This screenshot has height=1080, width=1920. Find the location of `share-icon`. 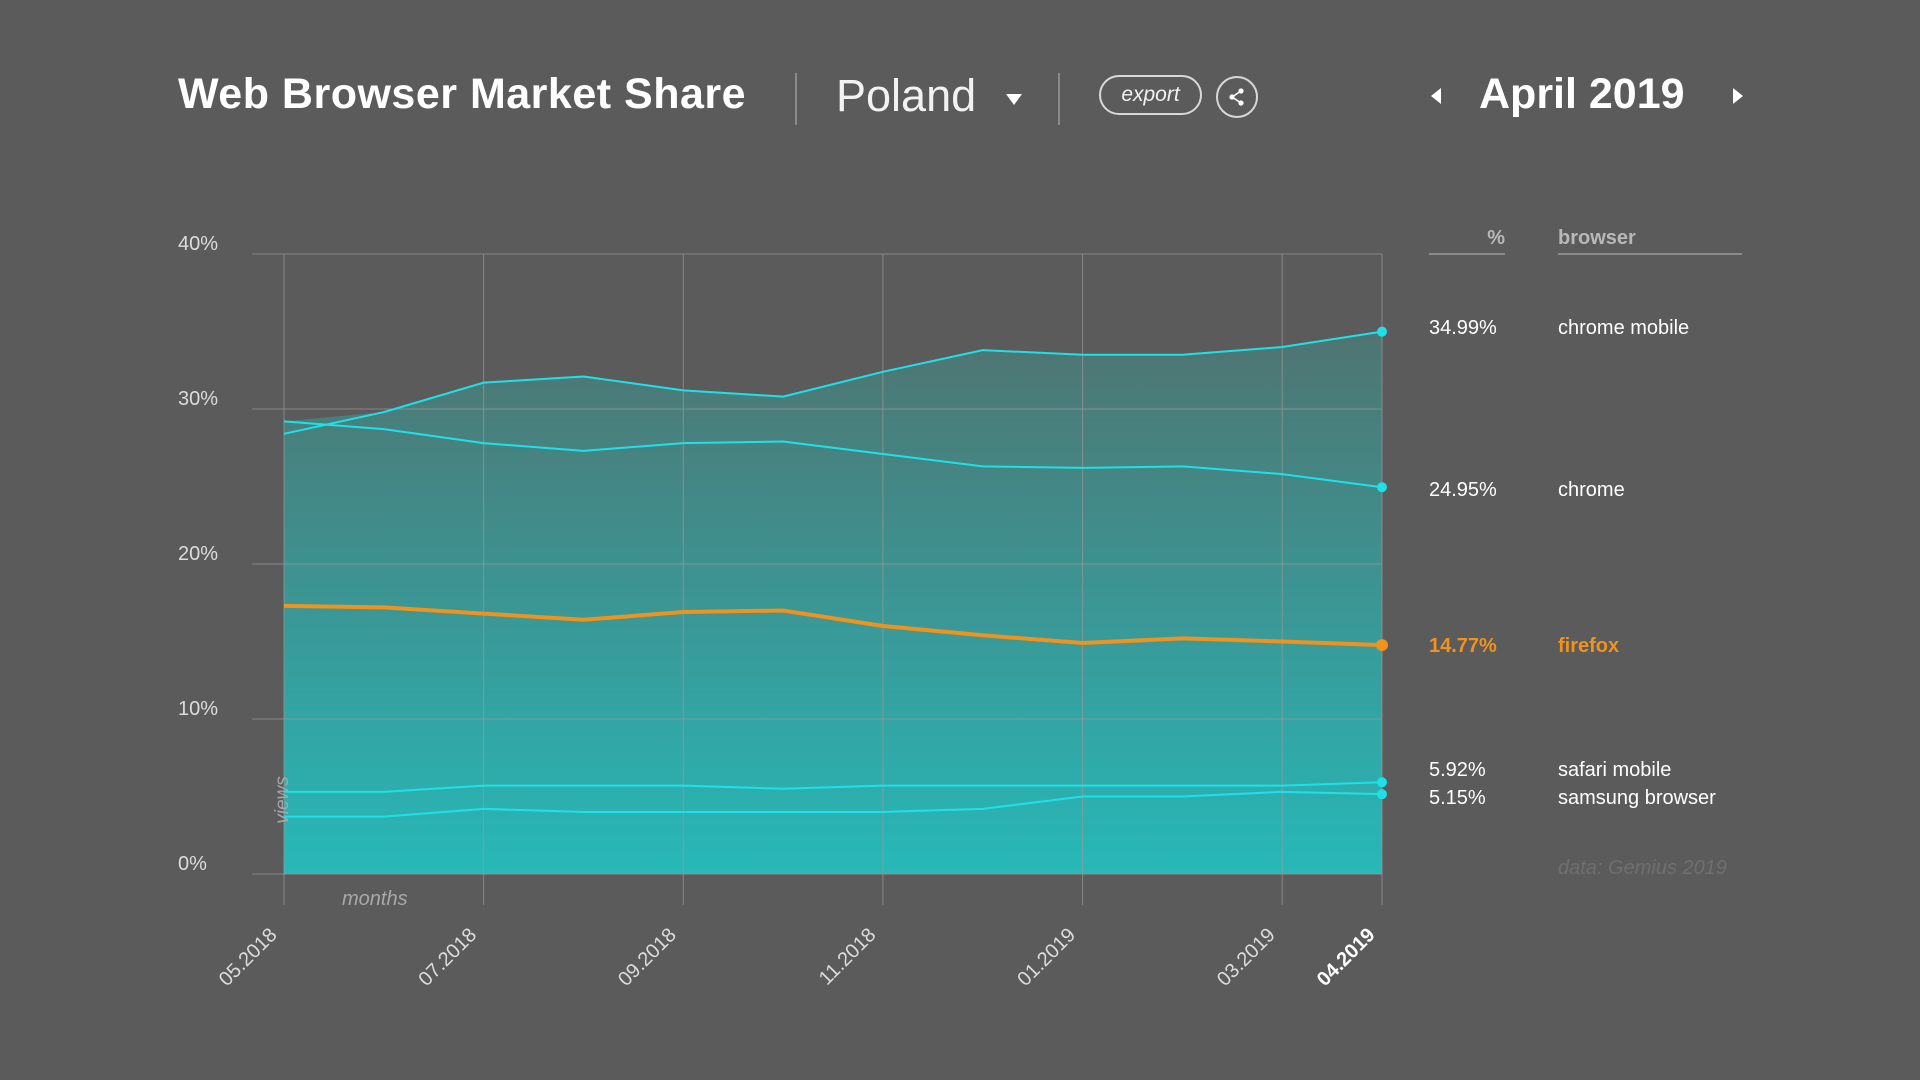

share-icon is located at coordinates (1236, 97).